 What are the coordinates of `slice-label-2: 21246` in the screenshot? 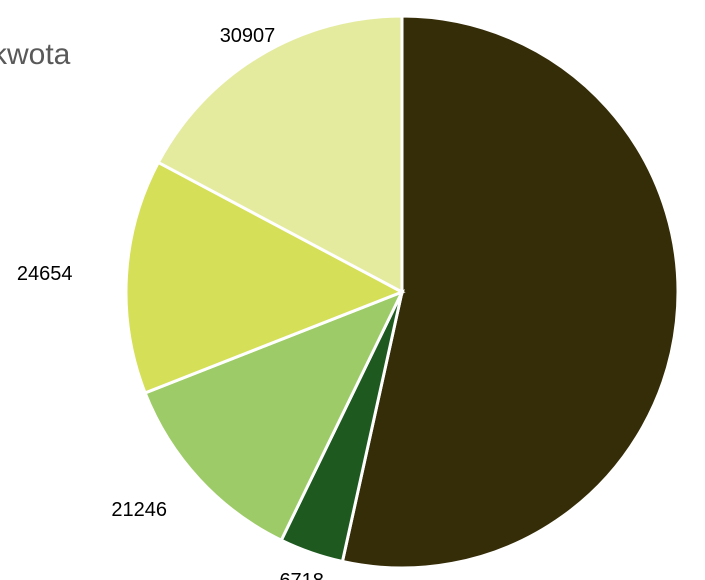 It's located at (139, 510).